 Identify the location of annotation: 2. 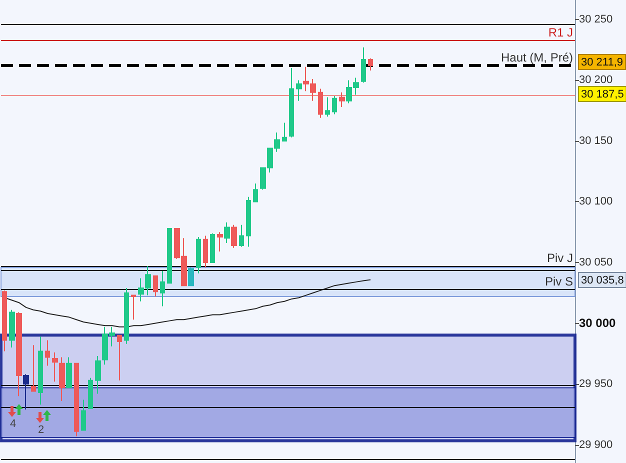
(41, 430).